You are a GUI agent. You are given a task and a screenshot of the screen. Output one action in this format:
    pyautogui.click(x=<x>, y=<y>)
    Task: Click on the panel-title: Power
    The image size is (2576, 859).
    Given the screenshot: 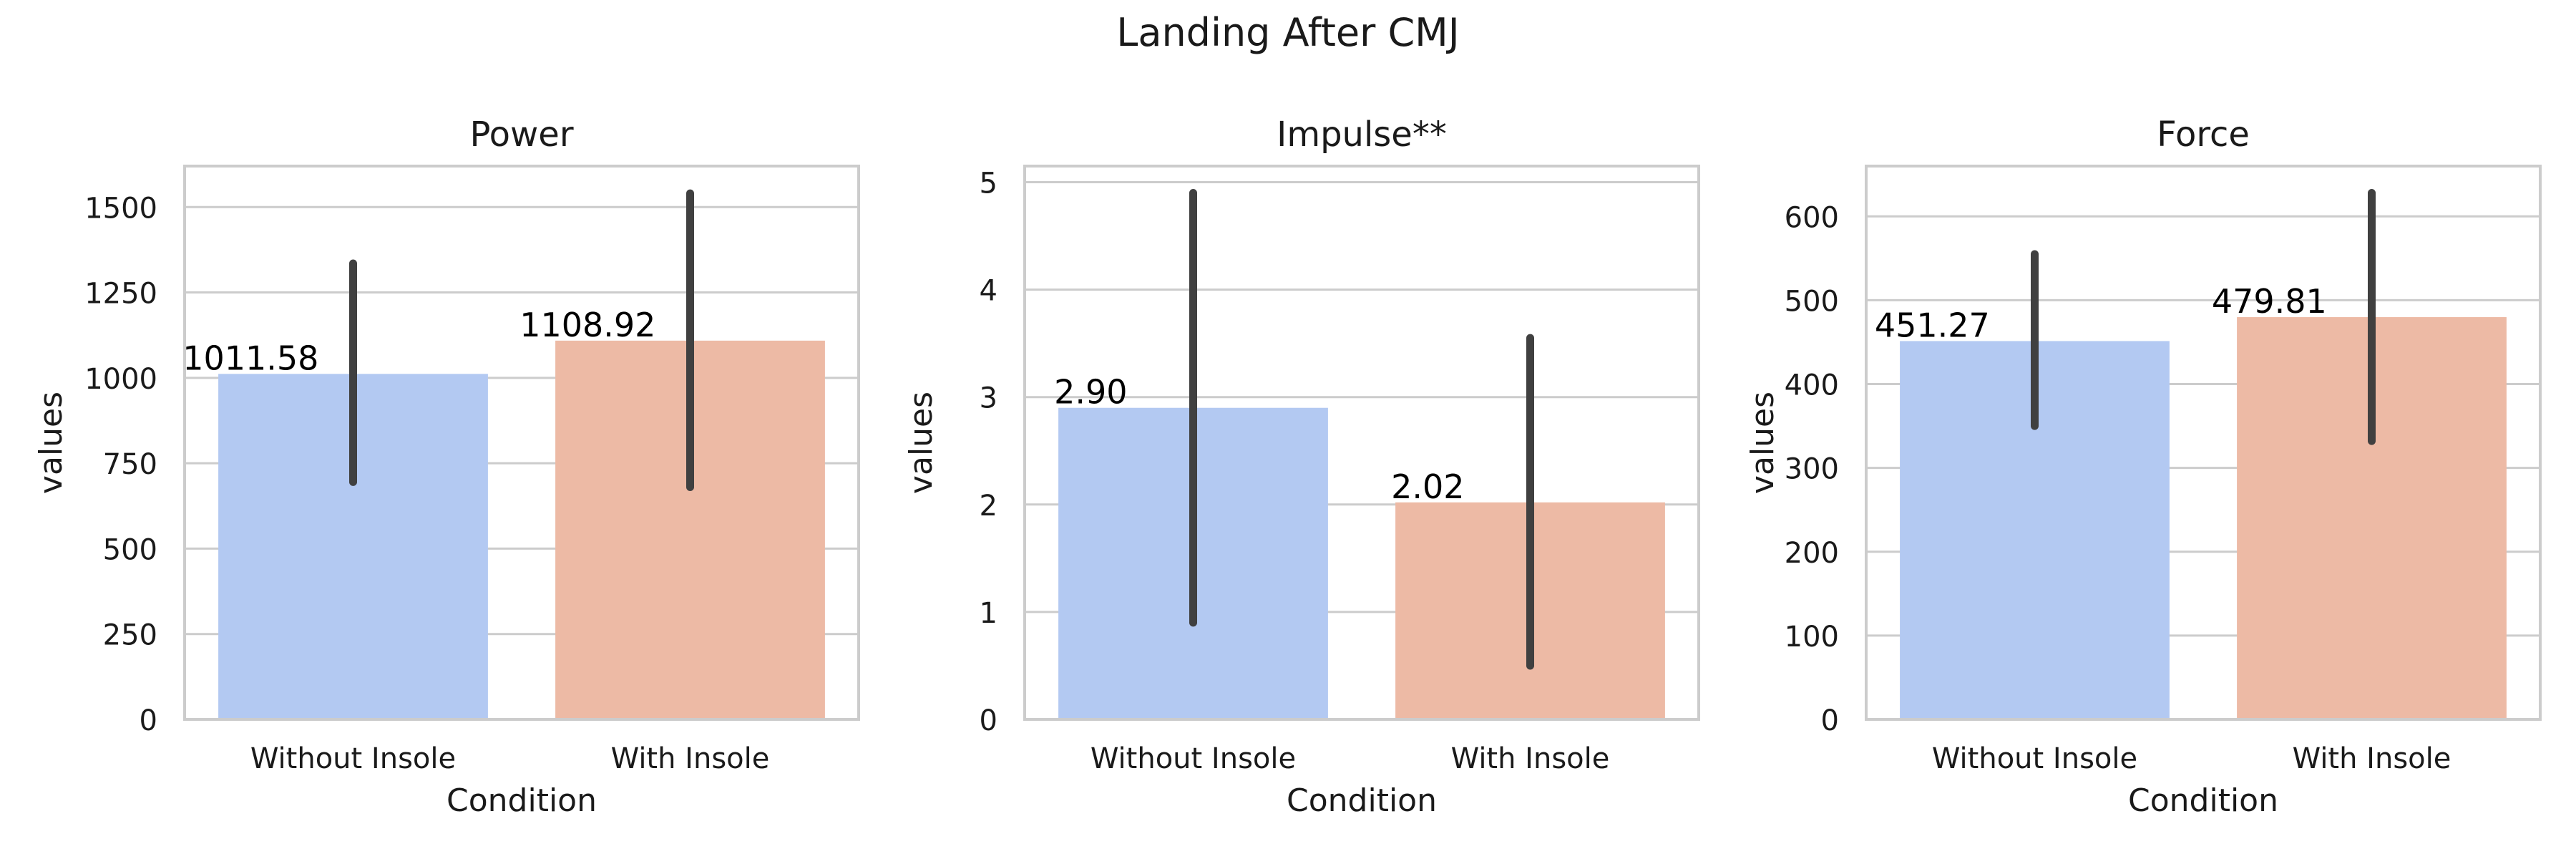 What is the action you would take?
    pyautogui.click(x=521, y=135)
    